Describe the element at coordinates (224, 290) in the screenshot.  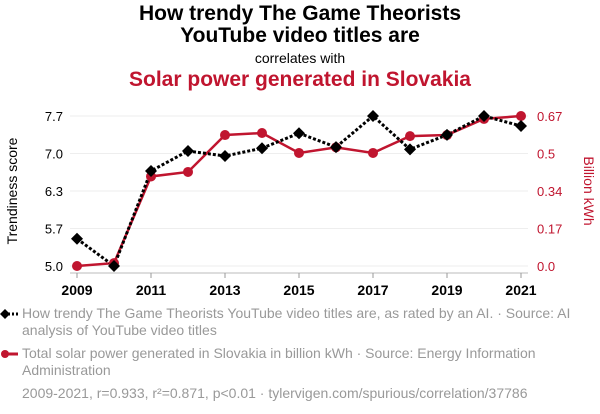
I see `x-tick-label: 2013` at that location.